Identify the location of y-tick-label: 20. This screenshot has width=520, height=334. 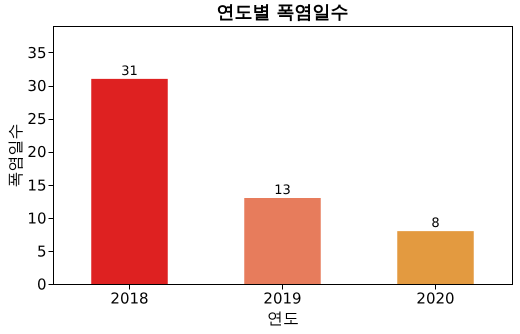
(36, 152).